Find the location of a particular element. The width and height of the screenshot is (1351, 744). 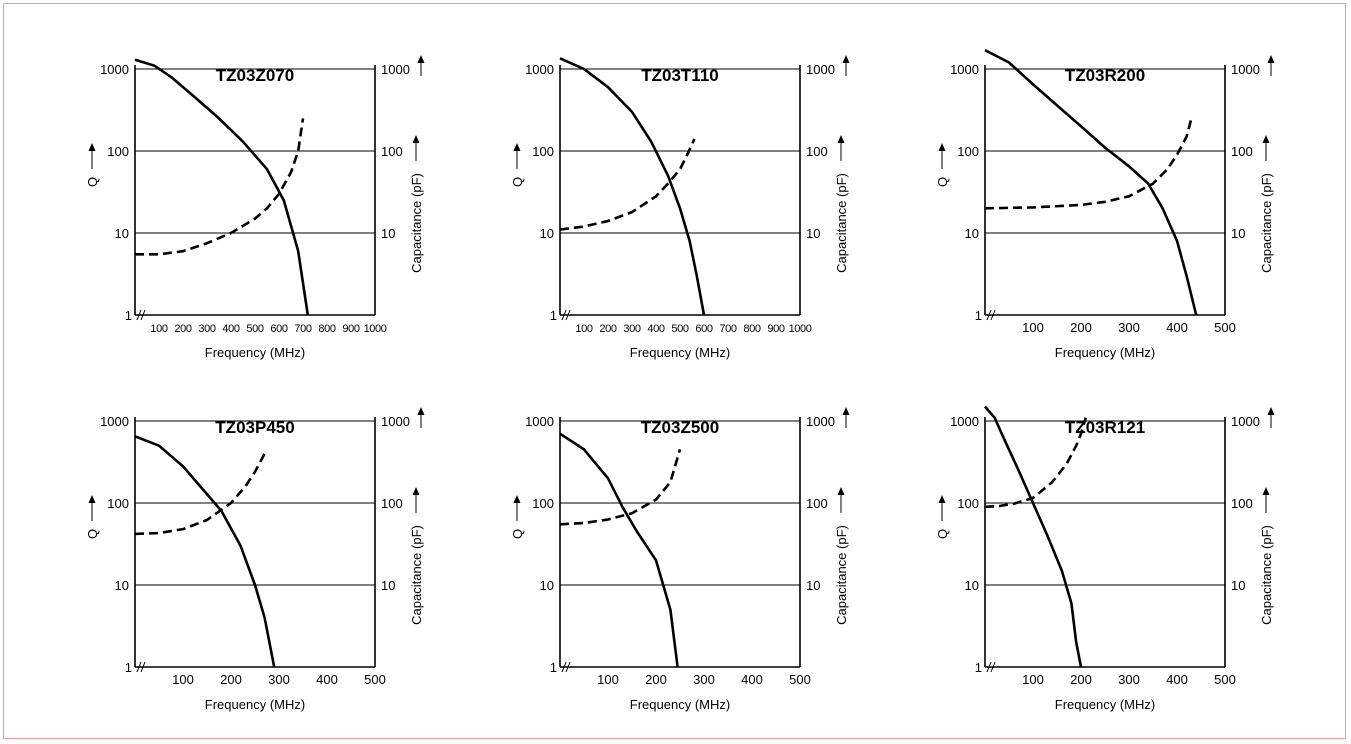

x-tick-label: 600 is located at coordinates (278, 329).